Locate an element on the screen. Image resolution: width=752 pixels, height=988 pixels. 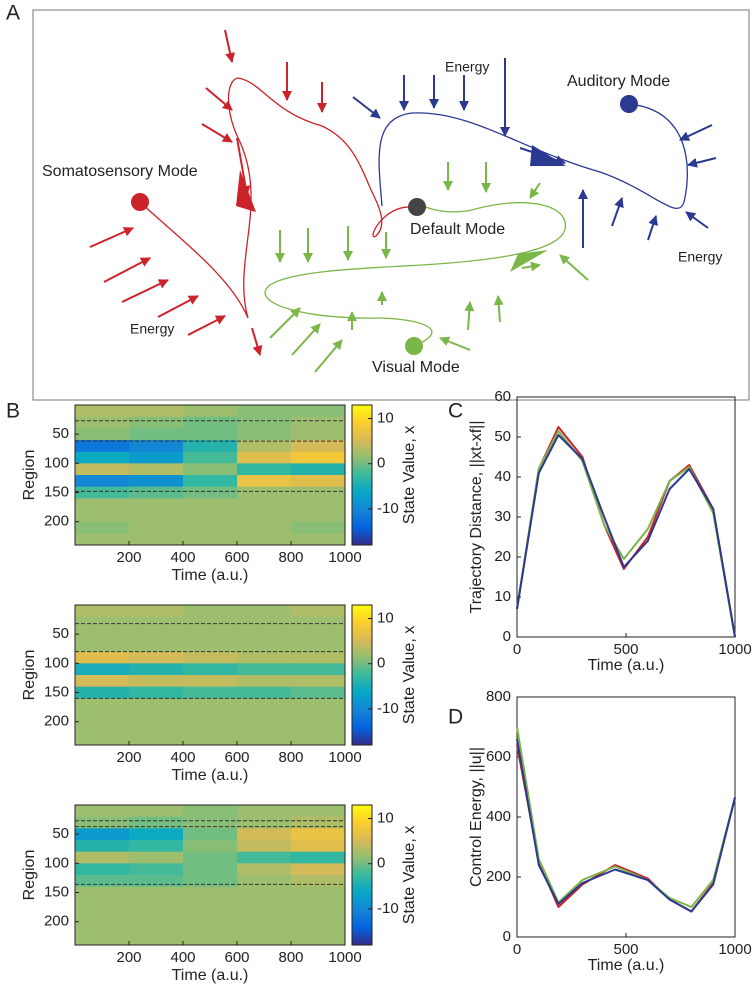
colorbar-tick-label: 10 is located at coordinates (385, 418).